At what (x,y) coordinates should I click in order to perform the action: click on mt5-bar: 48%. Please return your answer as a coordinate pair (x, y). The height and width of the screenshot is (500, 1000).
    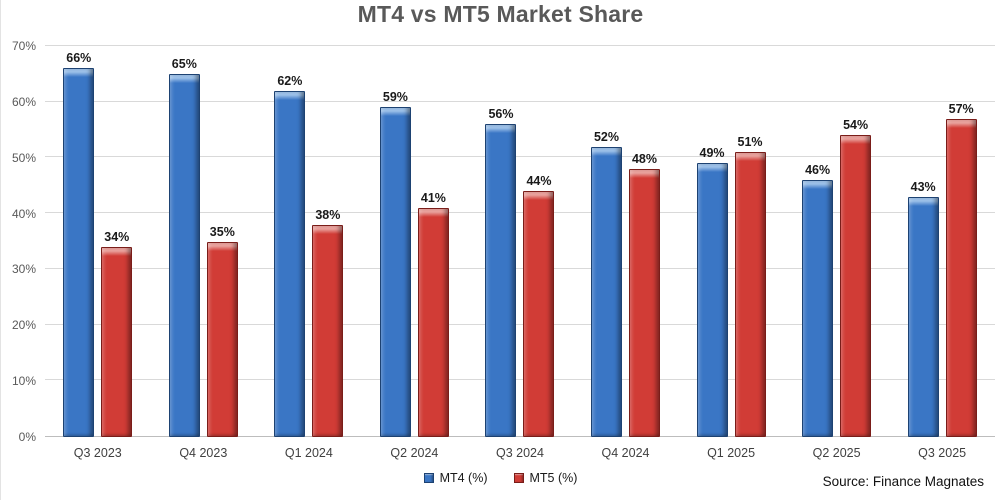
    Looking at the image, I should click on (644, 294).